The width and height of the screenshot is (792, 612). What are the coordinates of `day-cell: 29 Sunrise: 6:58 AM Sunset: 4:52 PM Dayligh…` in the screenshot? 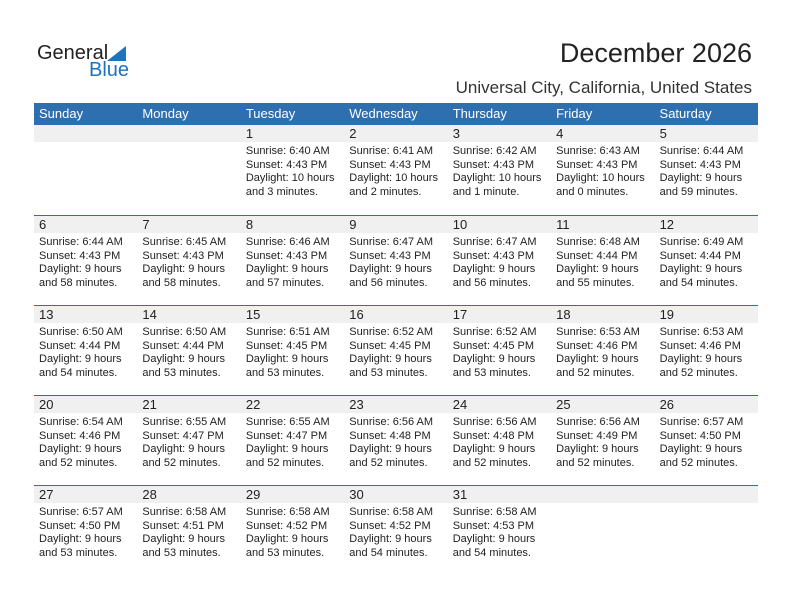 It's located at (292, 530).